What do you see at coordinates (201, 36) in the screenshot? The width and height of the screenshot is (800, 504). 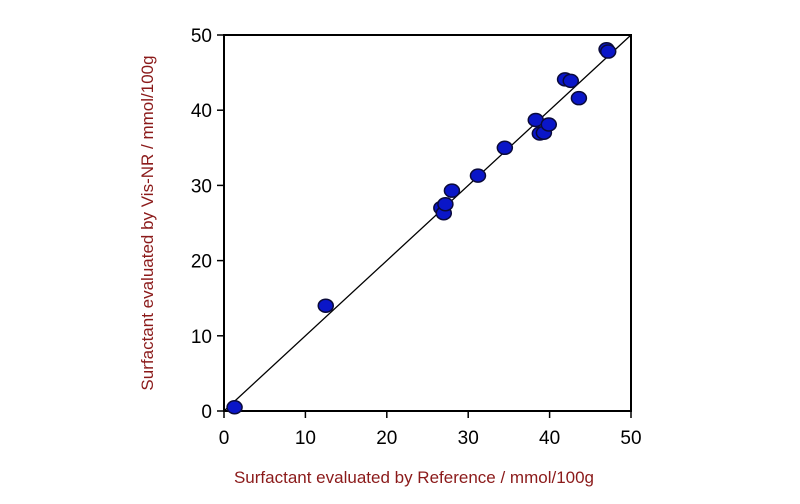 I see `y-tick-label: 50` at bounding box center [201, 36].